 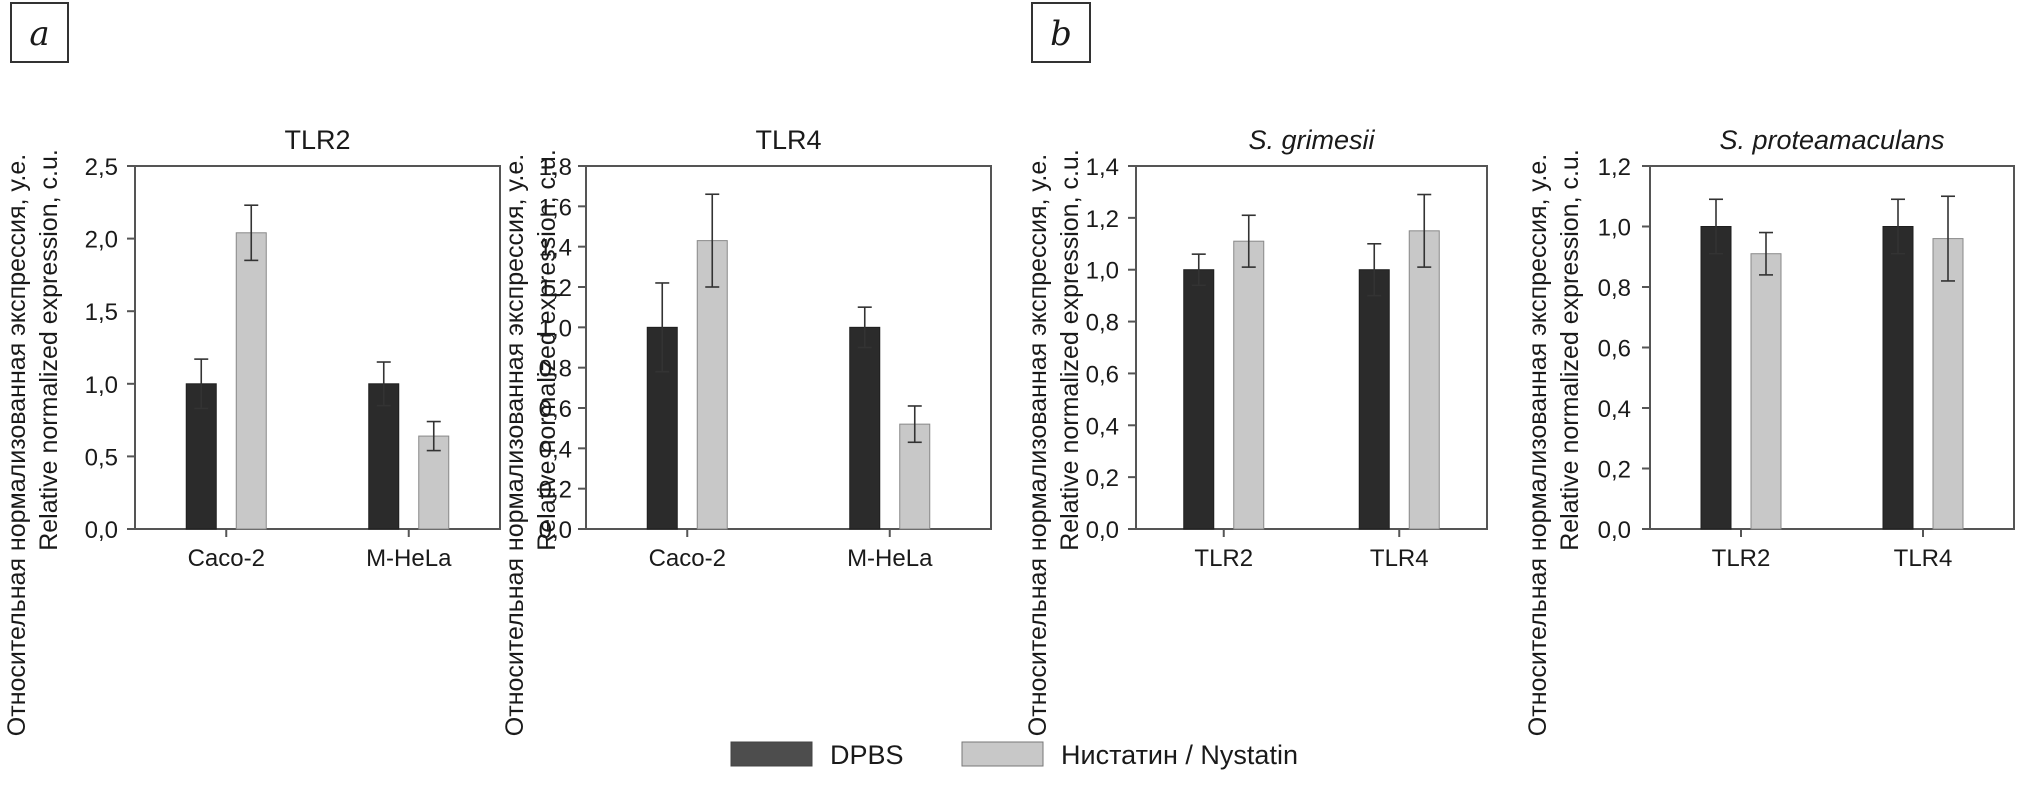 What do you see at coordinates (555, 167) in the screenshot?
I see `y-tick-label: 1,8` at bounding box center [555, 167].